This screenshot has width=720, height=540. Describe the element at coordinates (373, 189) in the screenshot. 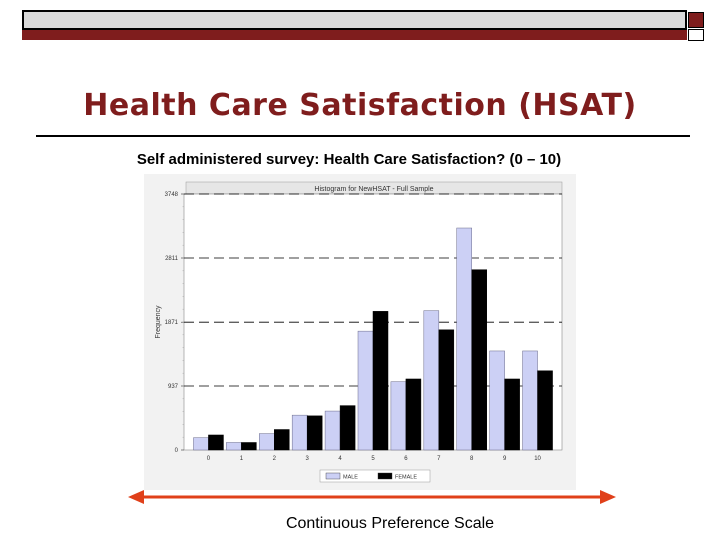

I see `chart-title: Histogram for NewHSAT - Full Sample` at that location.